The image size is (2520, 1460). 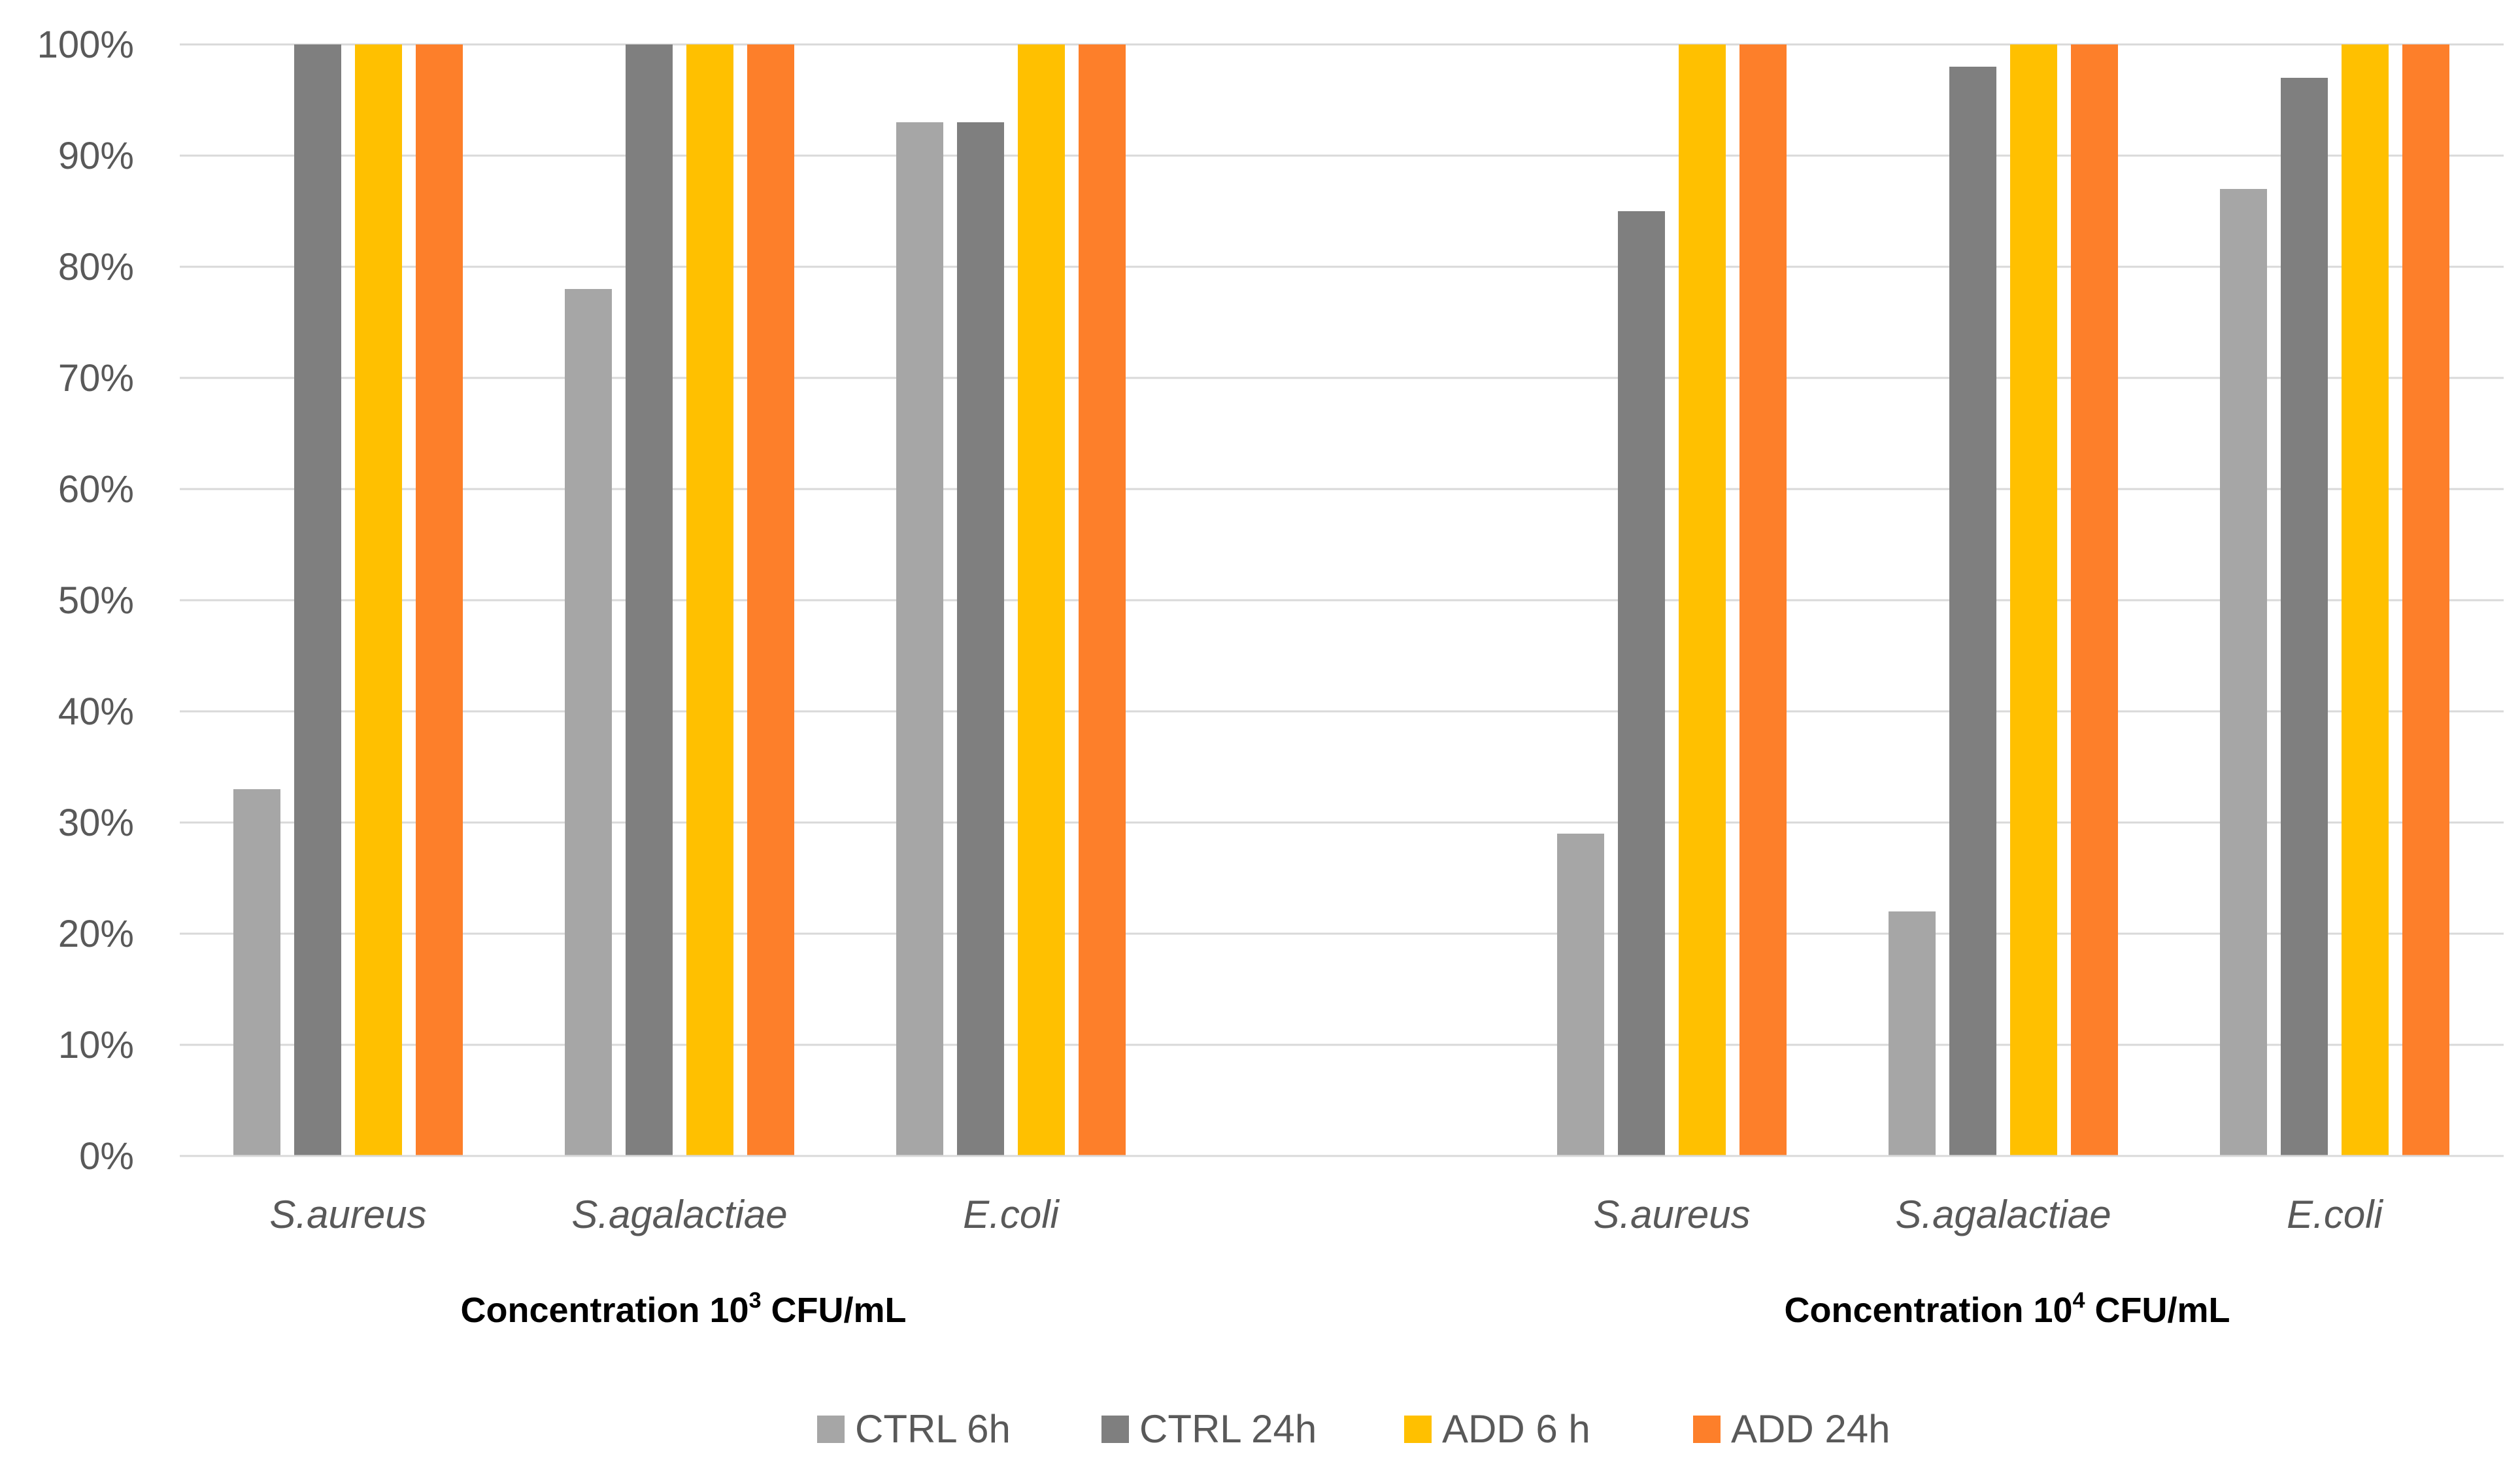 What do you see at coordinates (684, 1309) in the screenshot?
I see `group-label: Concentration 103 CFU/mL` at bounding box center [684, 1309].